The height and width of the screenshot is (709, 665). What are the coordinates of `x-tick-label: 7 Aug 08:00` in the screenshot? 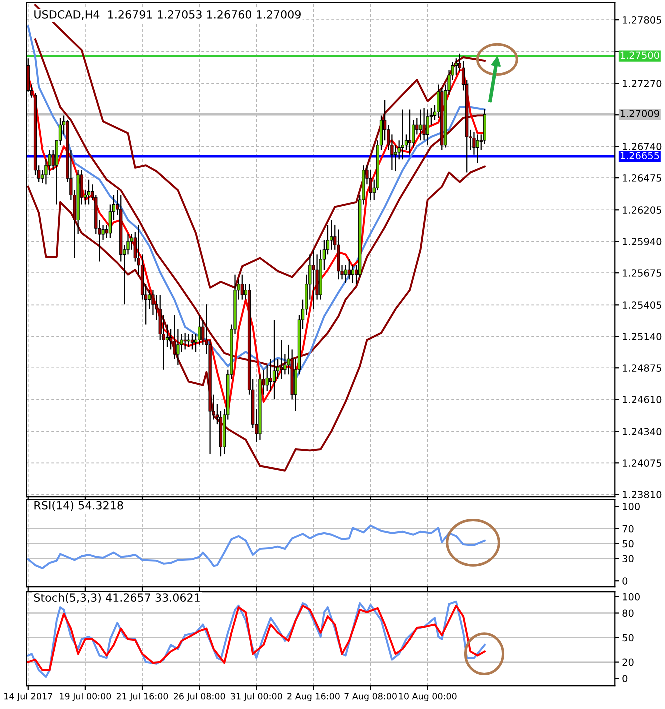 It's located at (370, 697).